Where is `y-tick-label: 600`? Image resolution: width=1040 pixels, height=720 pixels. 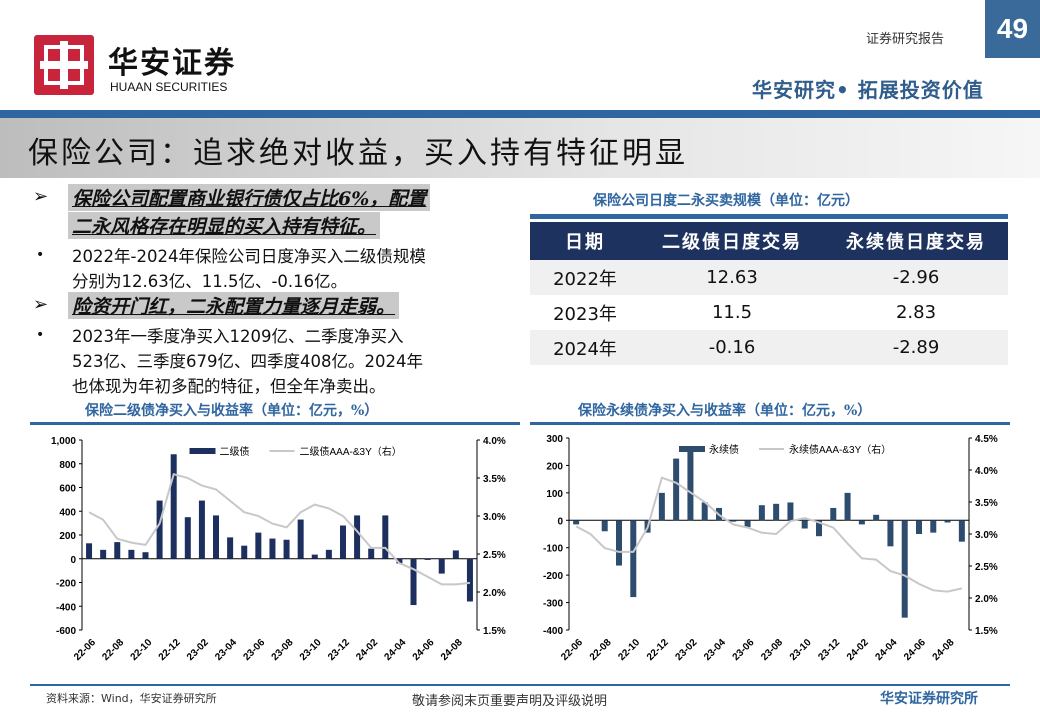
y-tick-label: 600 is located at coordinates (67, 489).